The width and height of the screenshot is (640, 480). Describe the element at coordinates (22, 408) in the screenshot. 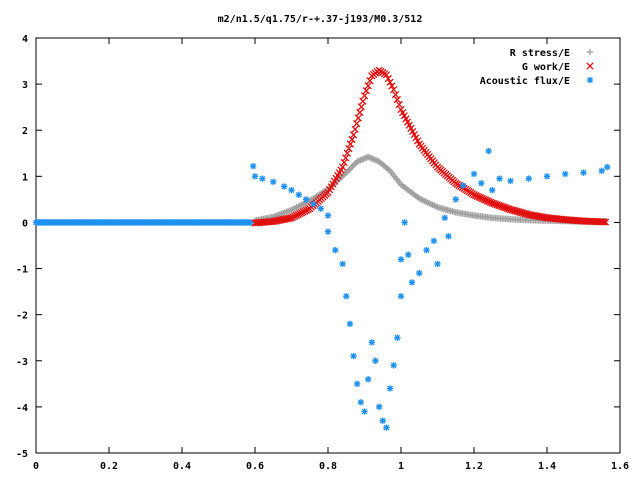

I see `y-tick-label: -4` at that location.